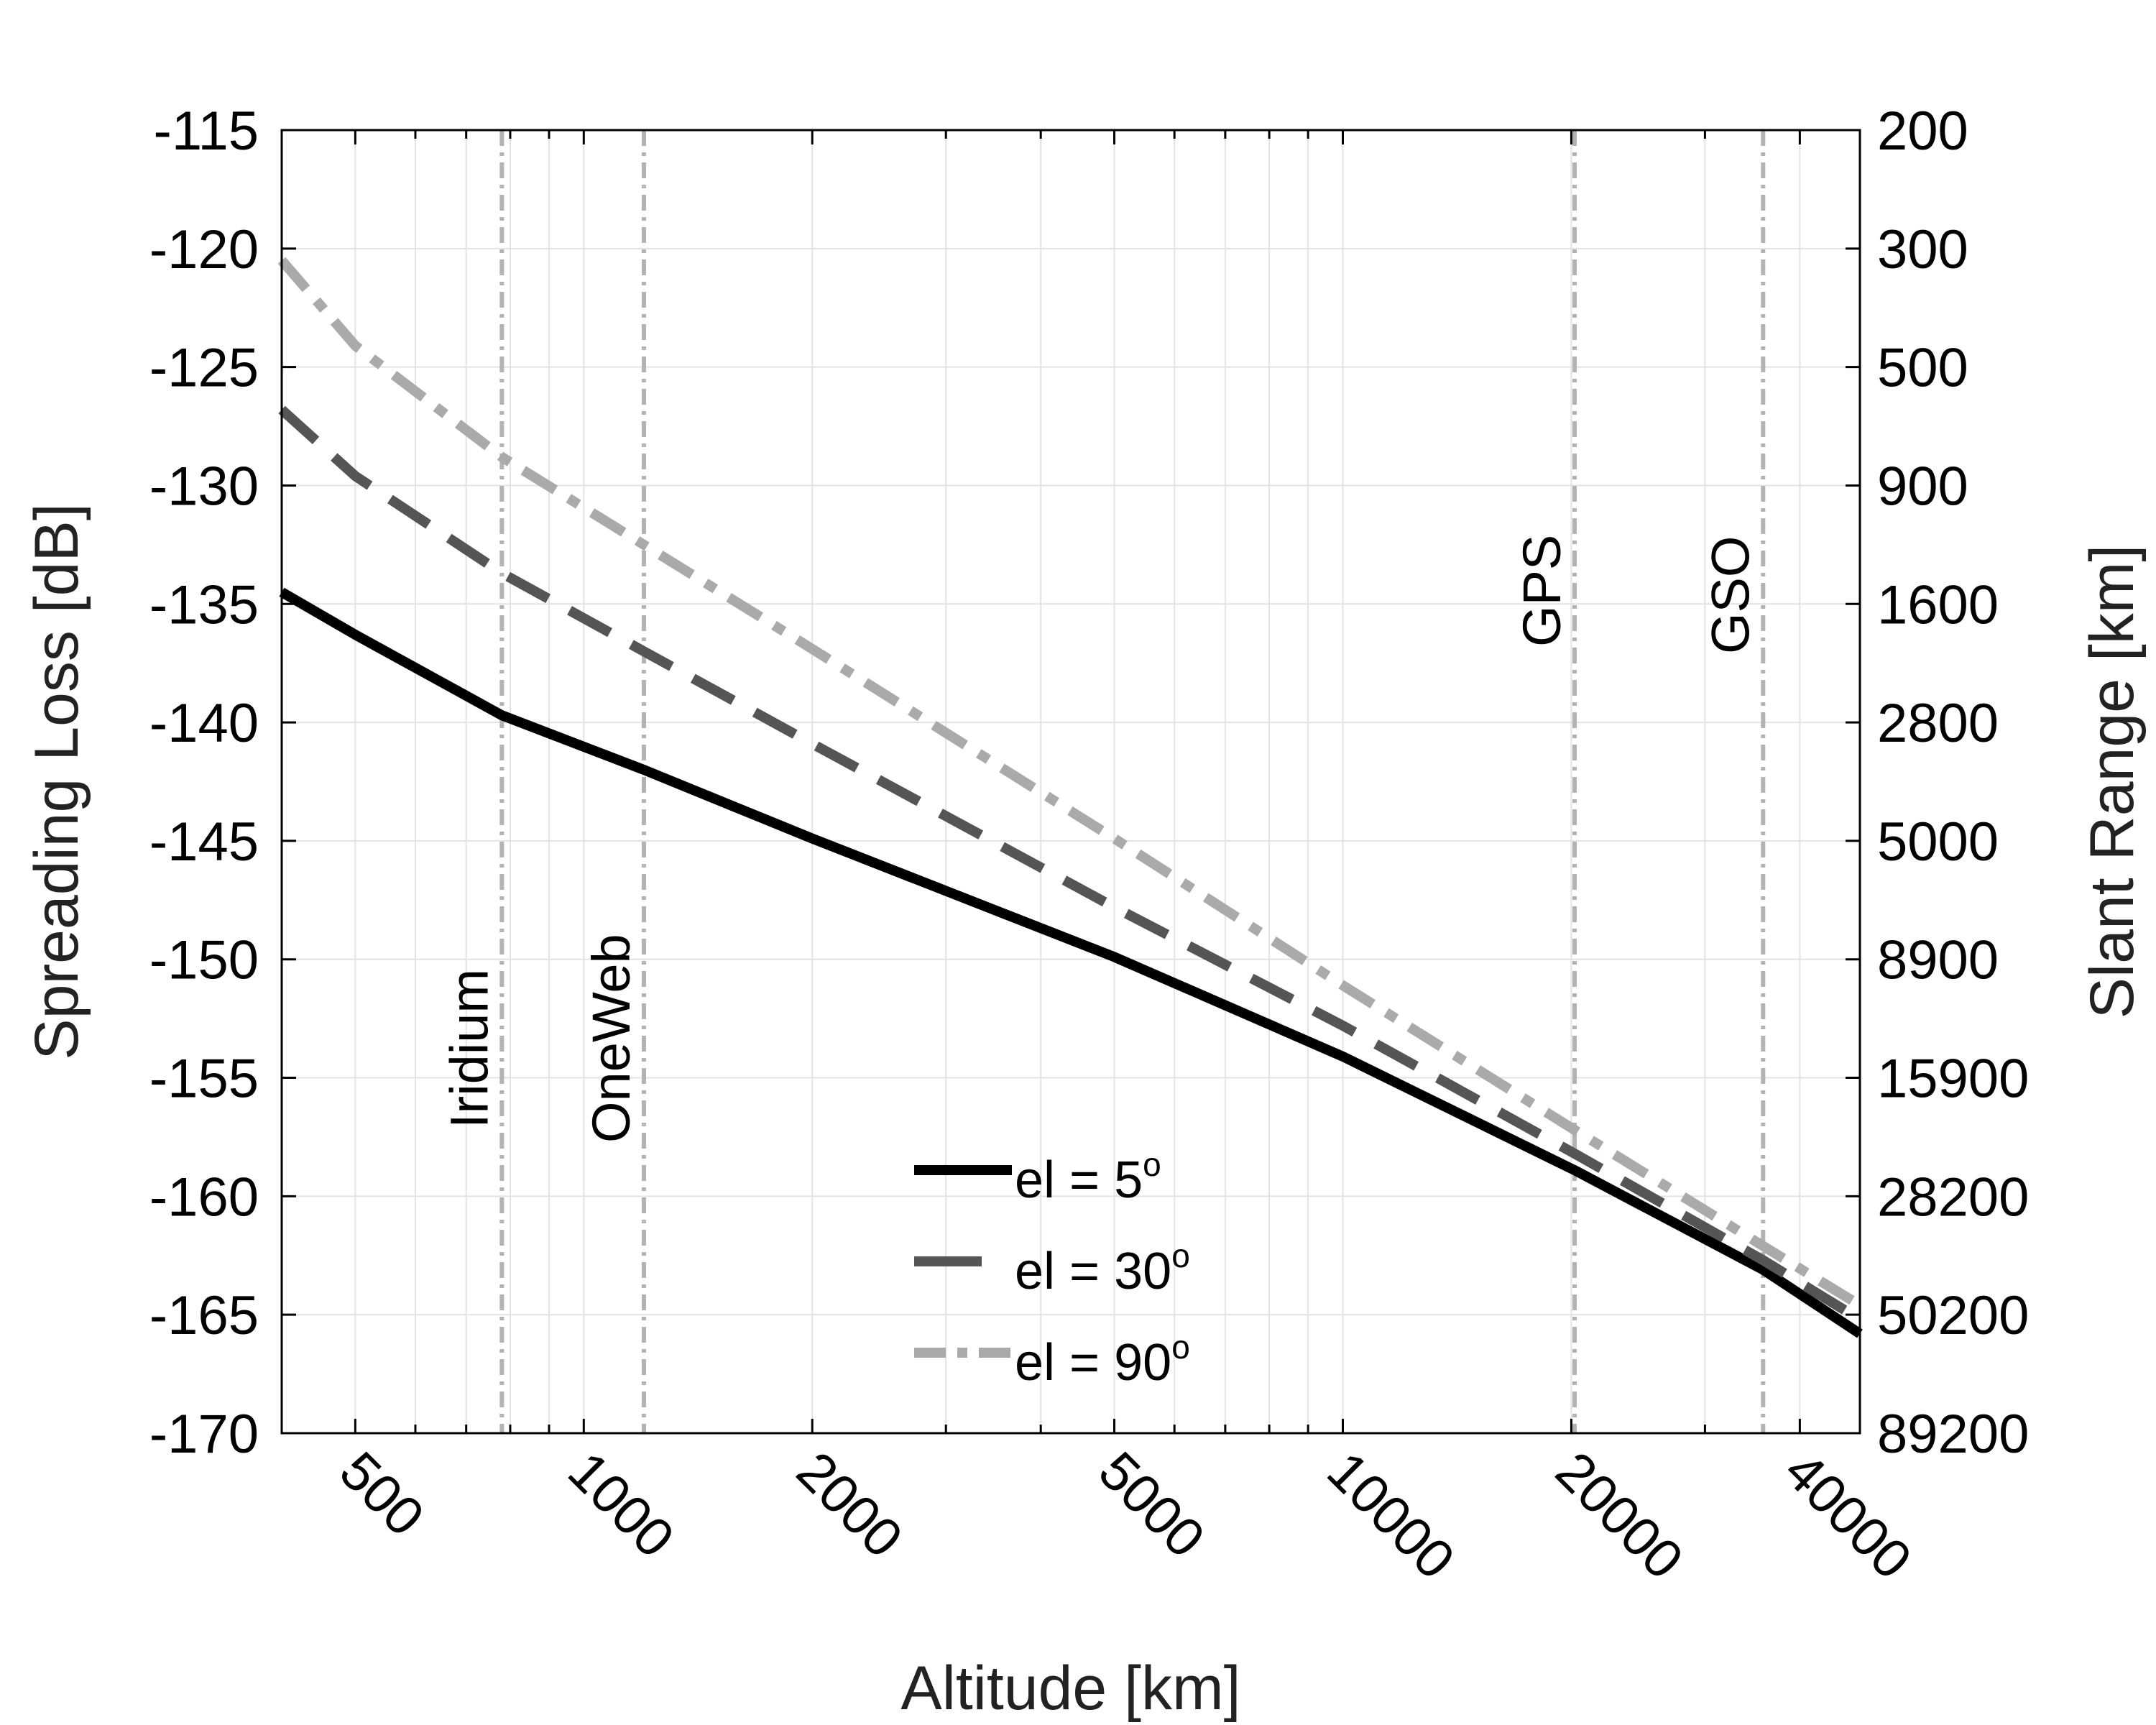 The height and width of the screenshot is (1725, 2156). What do you see at coordinates (1730, 595) in the screenshot?
I see `reference-label-gso: GSO` at bounding box center [1730, 595].